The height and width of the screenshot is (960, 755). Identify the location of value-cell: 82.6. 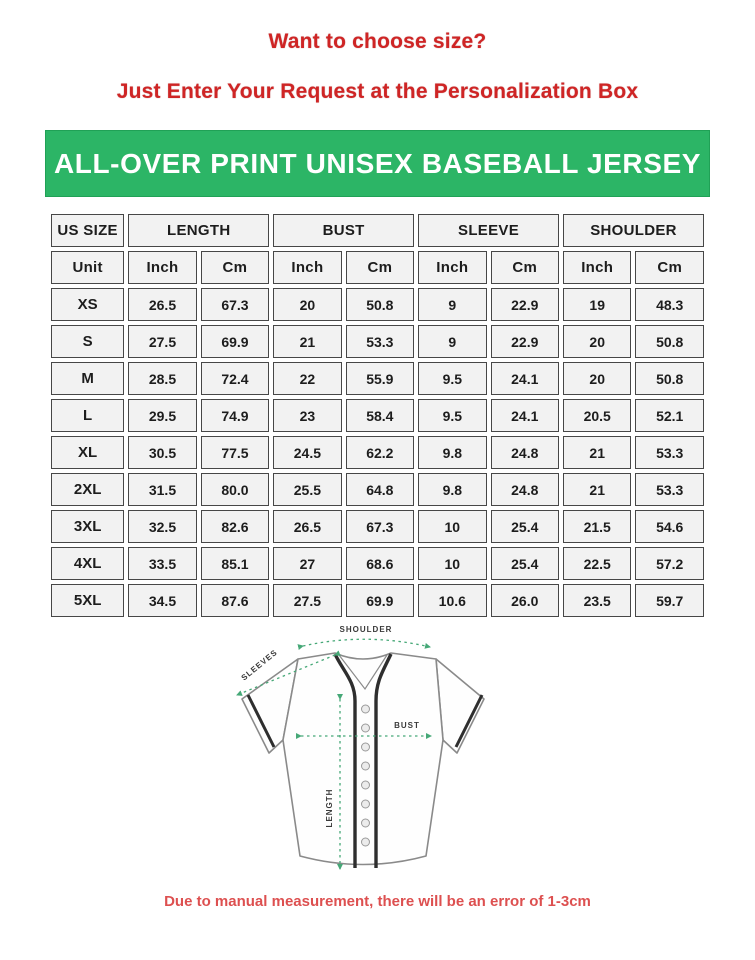
(235, 526).